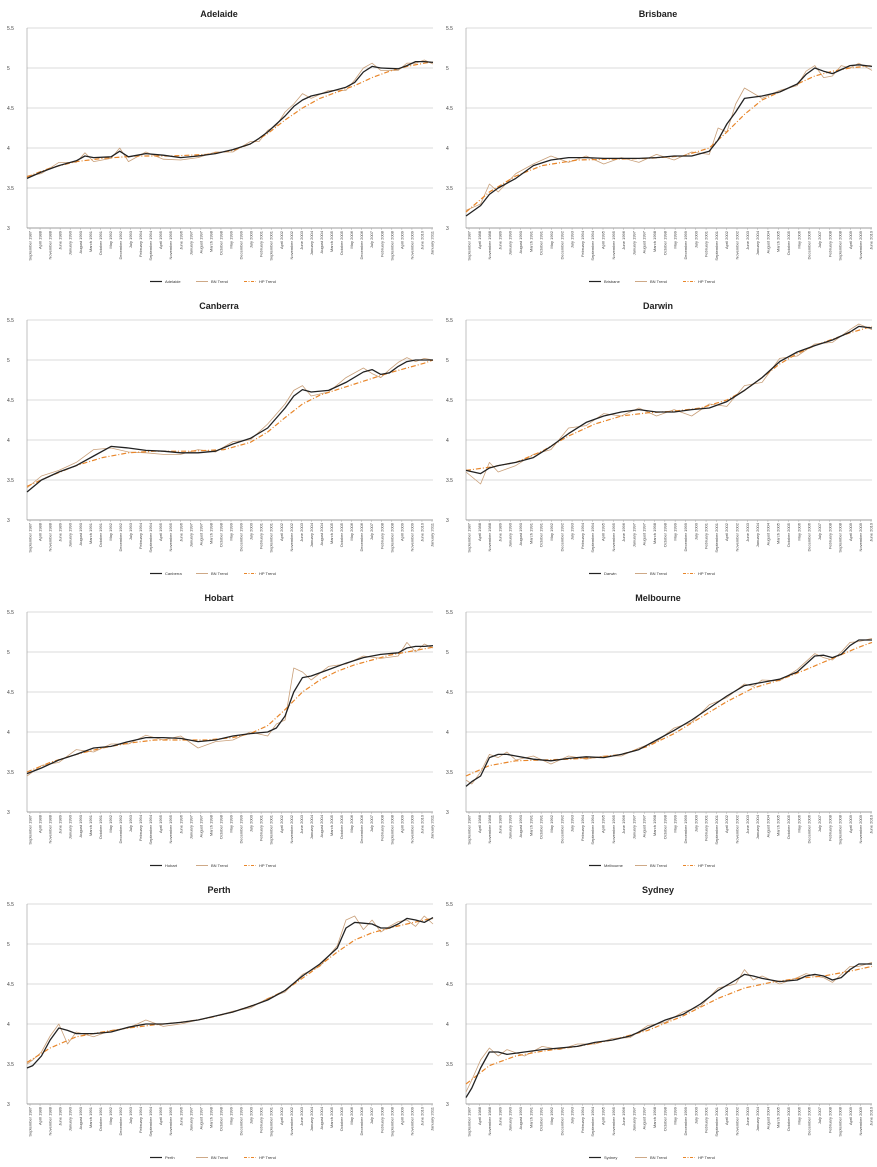  I want to click on x-tick-label: June 1989, so click(499, 239).